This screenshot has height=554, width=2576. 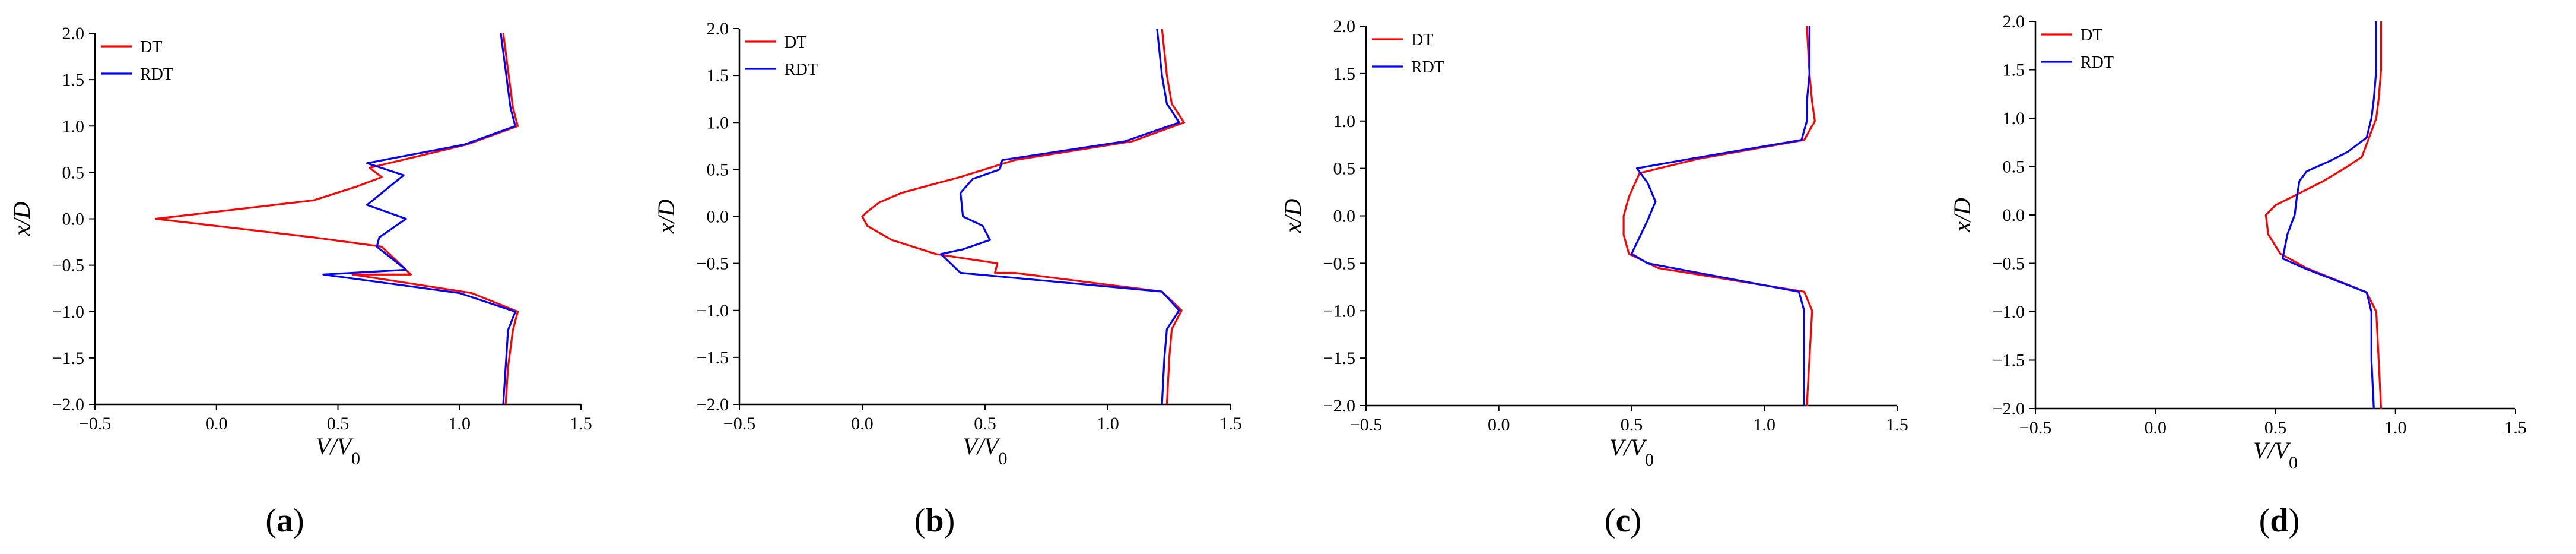 I want to click on panel-label-b: (b), so click(x=934, y=520).